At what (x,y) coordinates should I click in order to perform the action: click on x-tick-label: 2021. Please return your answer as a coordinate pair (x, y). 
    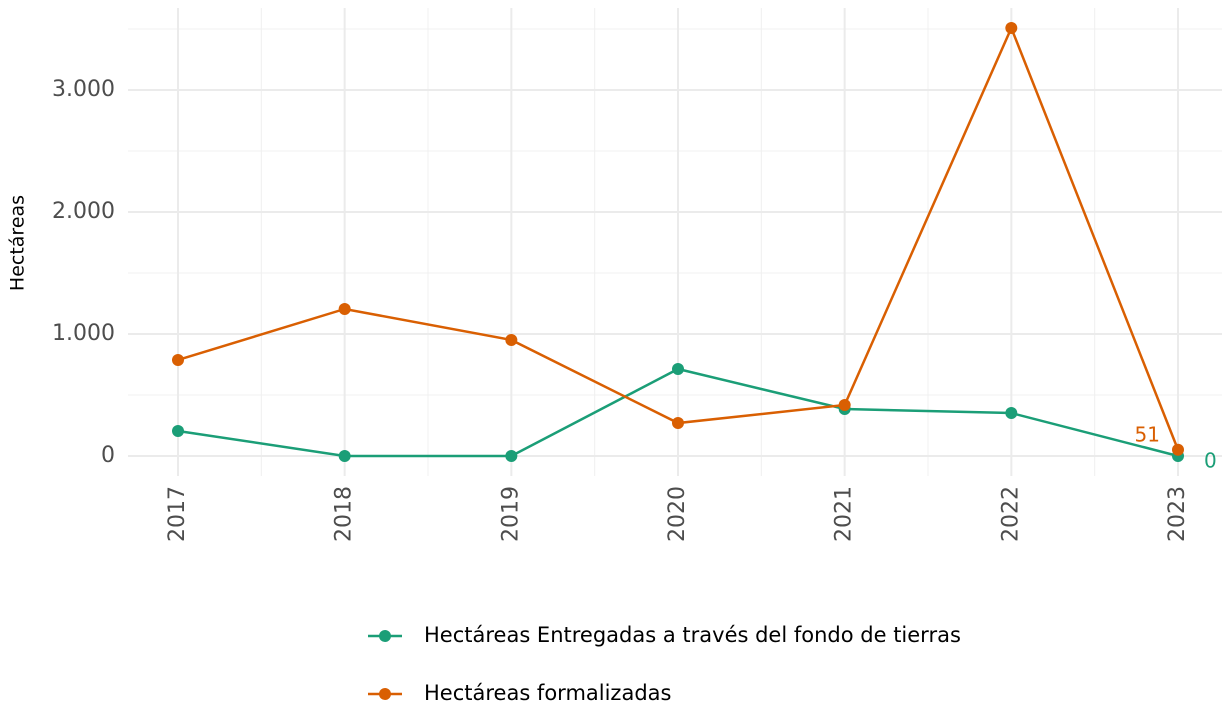
    Looking at the image, I should click on (844, 514).